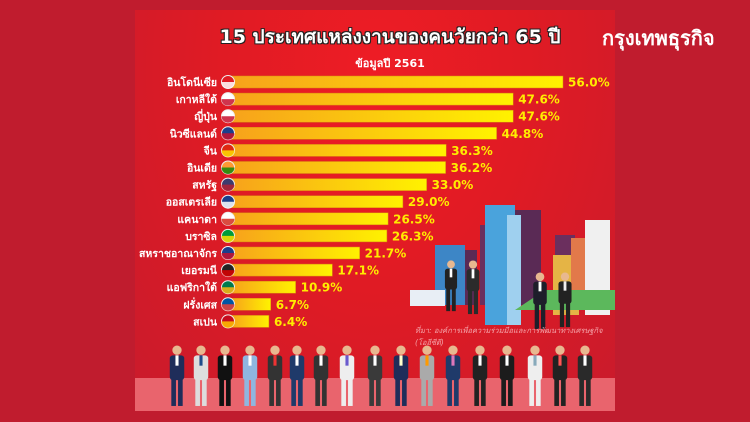 This screenshot has width=750, height=422. Describe the element at coordinates (228, 253) in the screenshot. I see `uk-flag-icon` at that location.